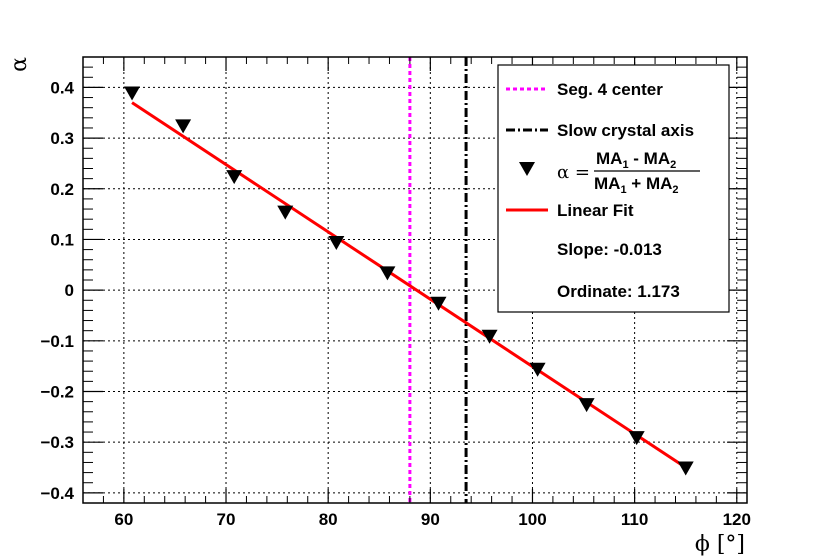 The height and width of the screenshot is (560, 830). What do you see at coordinates (328, 519) in the screenshot?
I see `x-tick-label: 80` at bounding box center [328, 519].